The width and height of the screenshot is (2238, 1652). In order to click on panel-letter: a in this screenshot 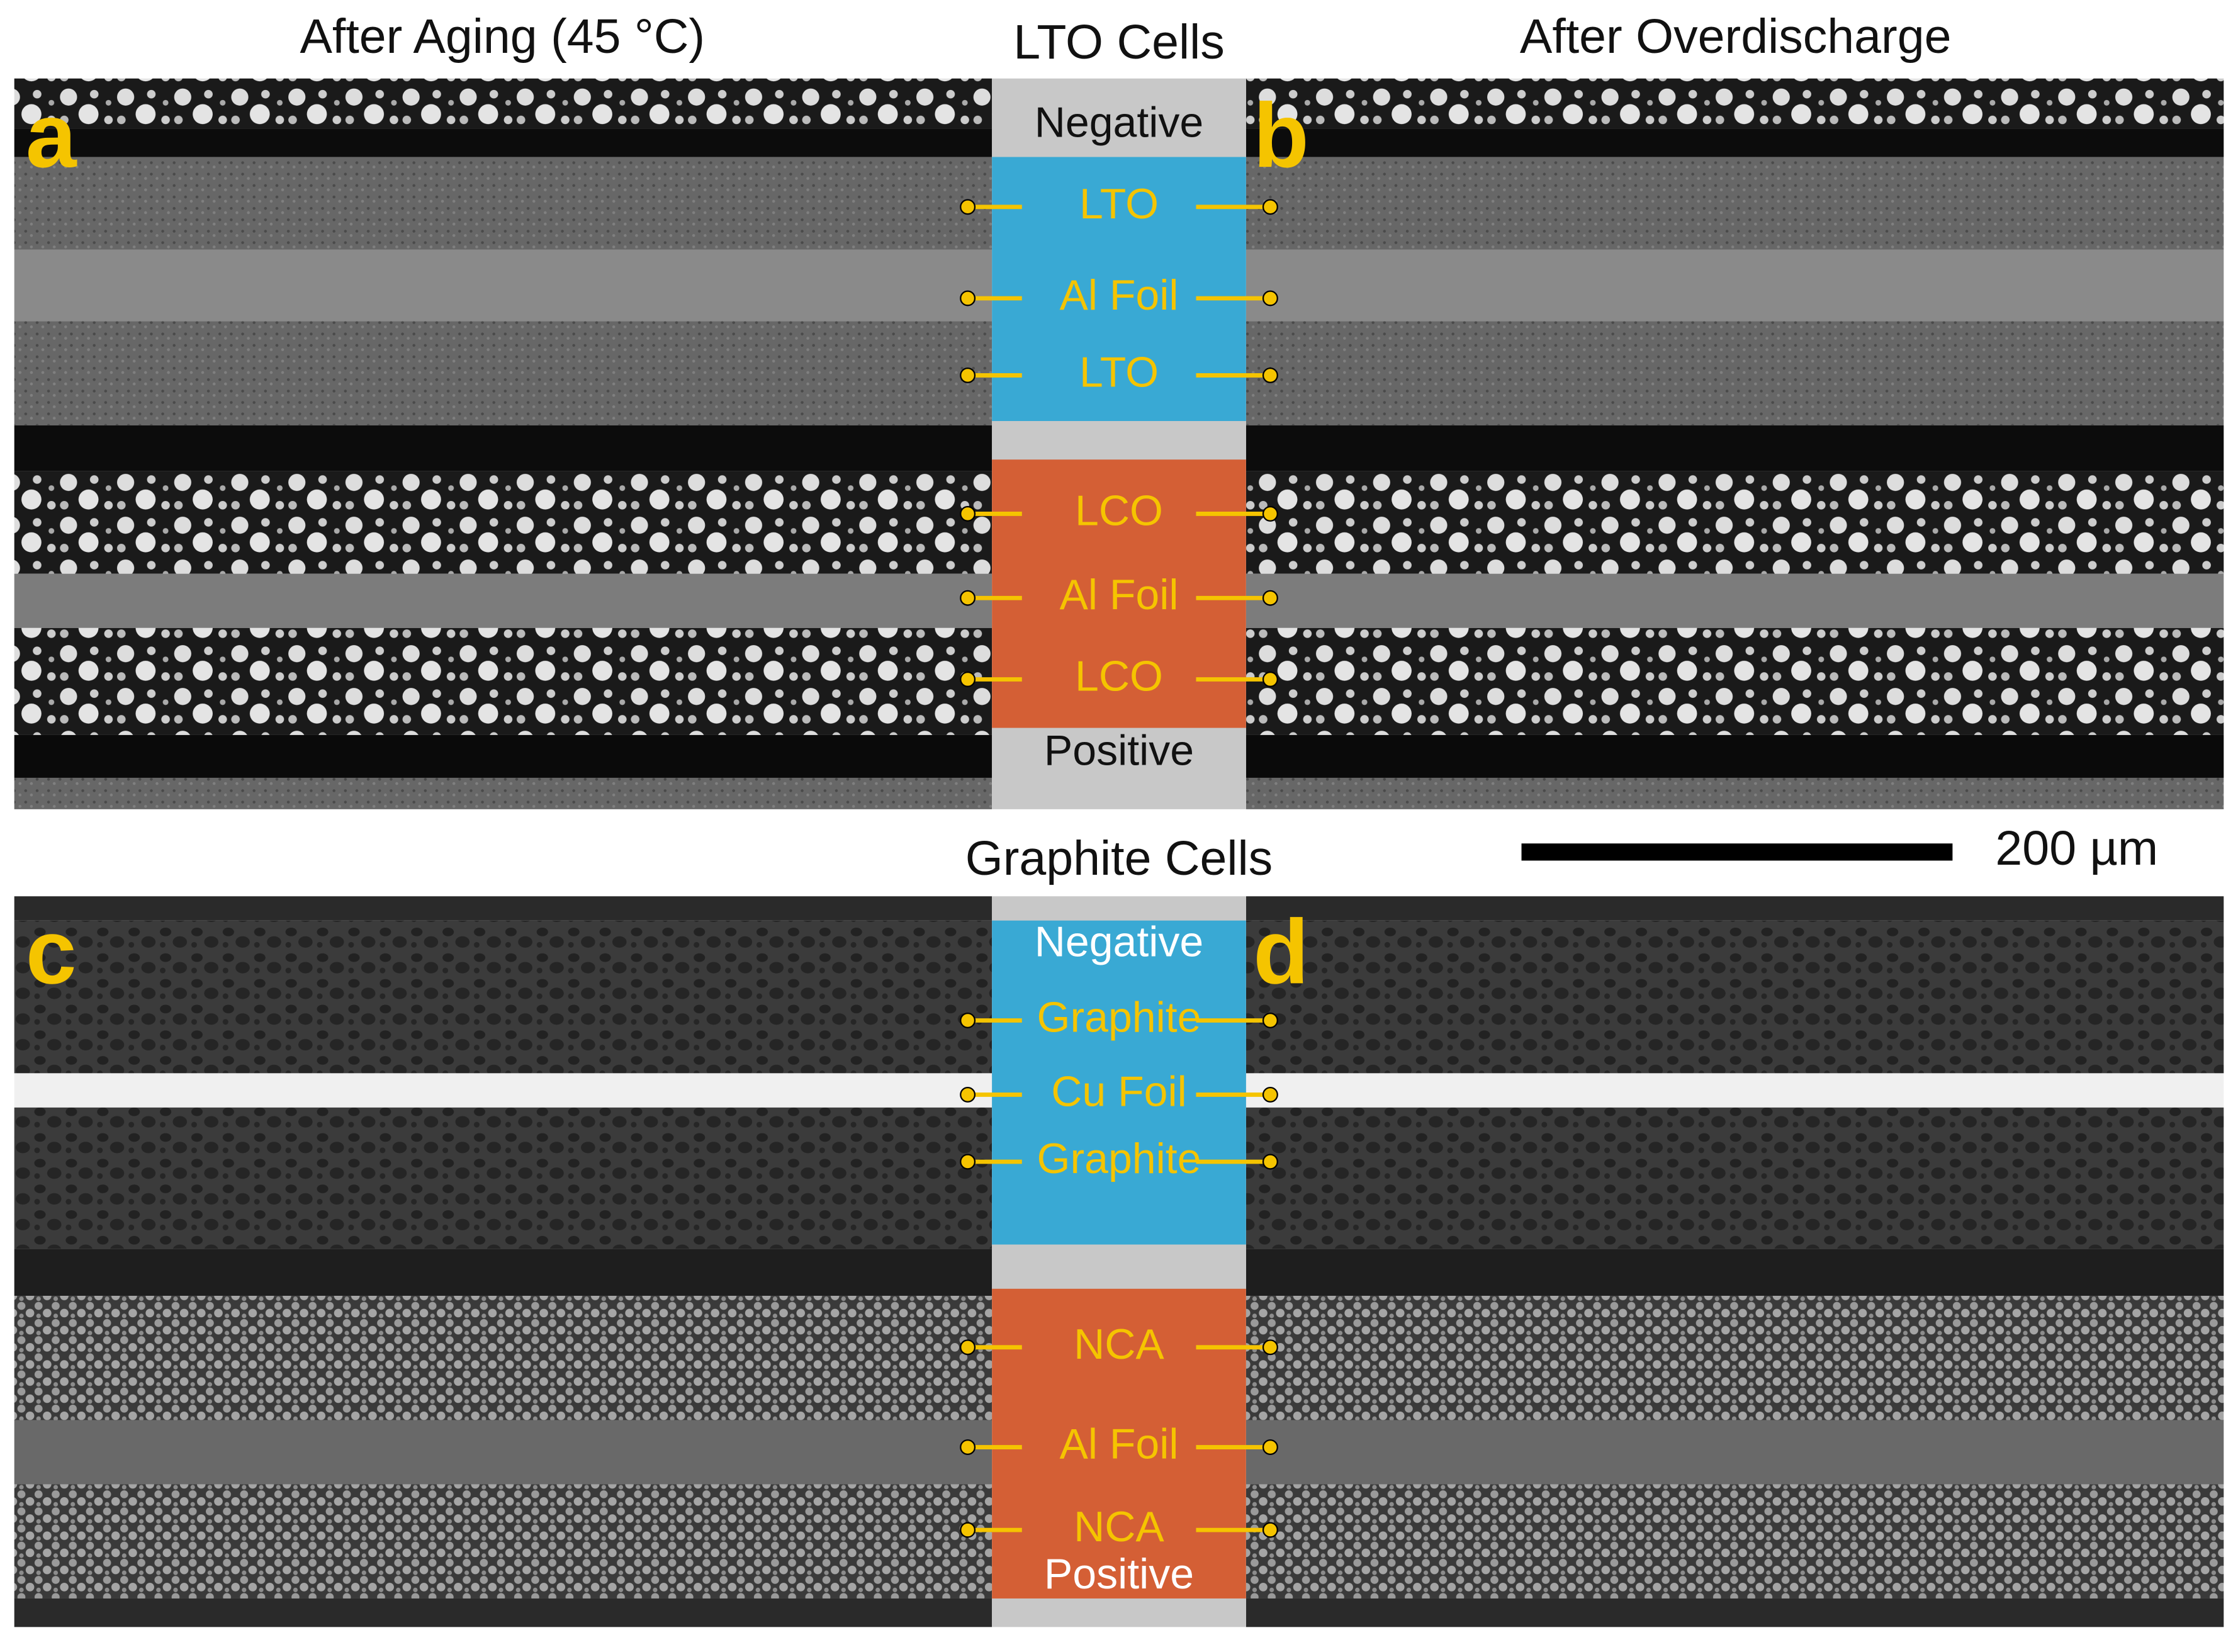, I will do `click(51, 135)`.